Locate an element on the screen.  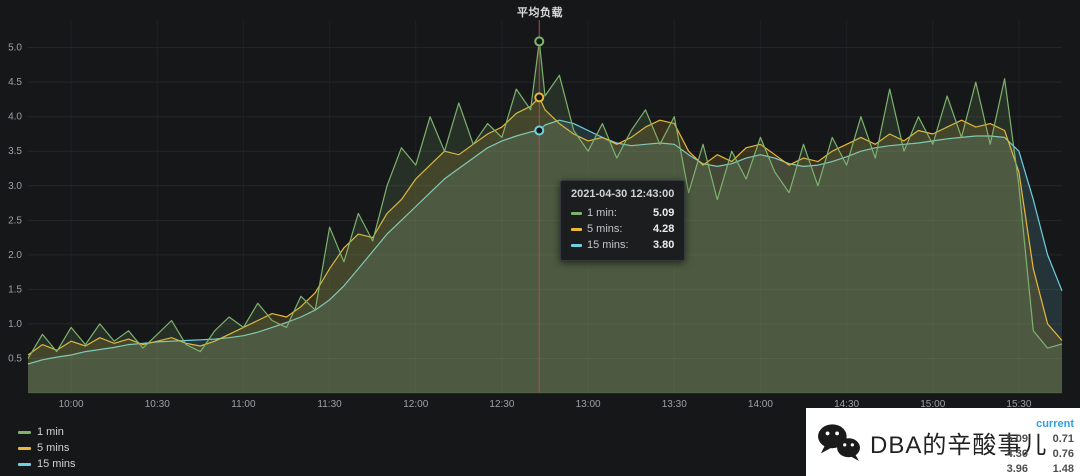
legend-current-value: 1.48 is located at coordinates (1063, 469).